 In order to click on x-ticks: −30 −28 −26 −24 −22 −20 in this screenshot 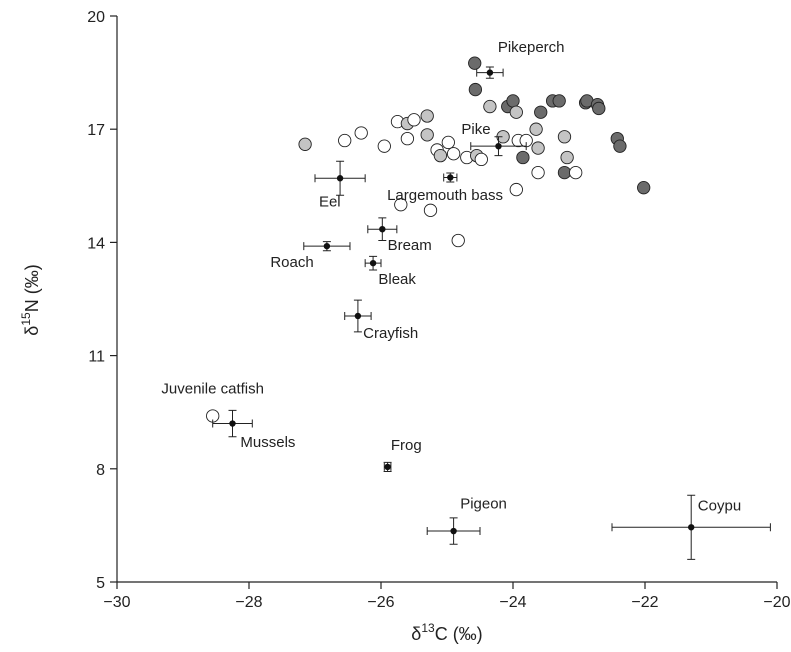, I will do `click(447, 596)`.